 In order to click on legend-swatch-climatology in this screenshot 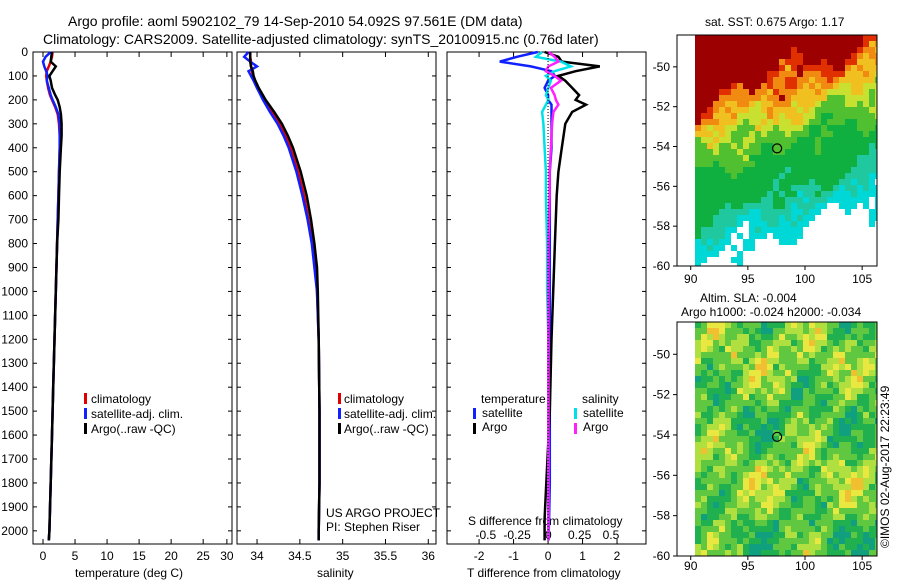, I will do `click(85, 398)`.